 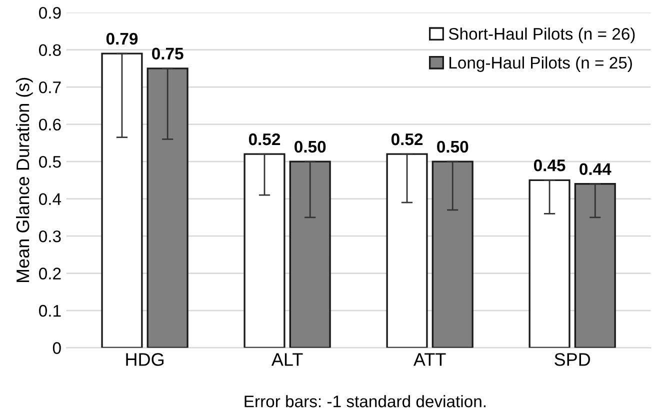 What do you see at coordinates (50, 12) in the screenshot?
I see `y-tick-label: 0.9` at bounding box center [50, 12].